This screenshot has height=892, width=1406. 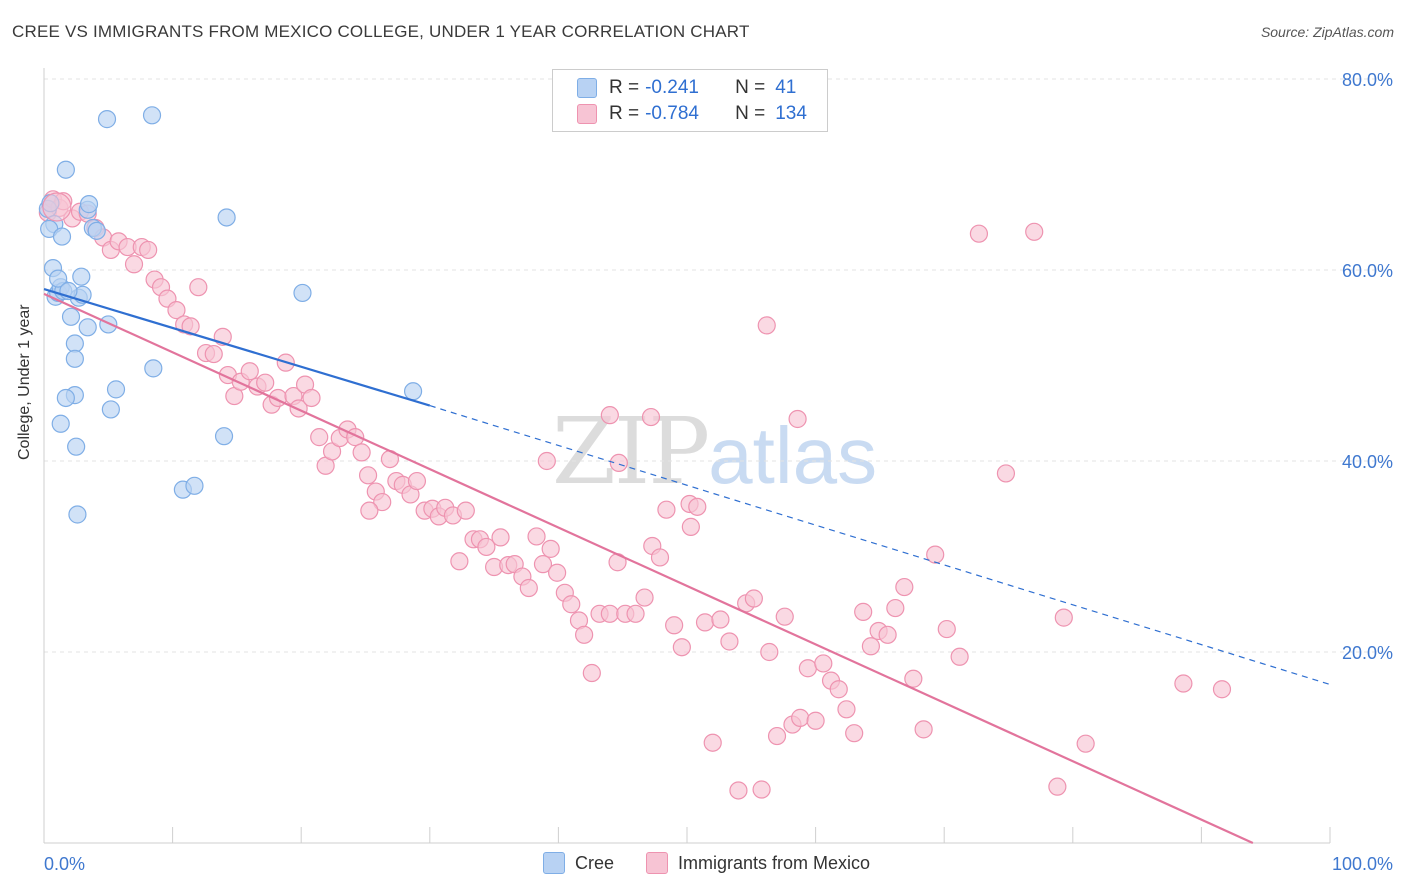 I want to click on legend-swatch-cree, so click(x=587, y=88).